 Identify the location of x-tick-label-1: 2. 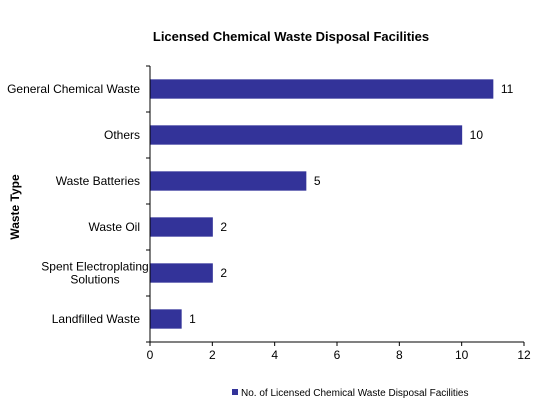
(212, 355).